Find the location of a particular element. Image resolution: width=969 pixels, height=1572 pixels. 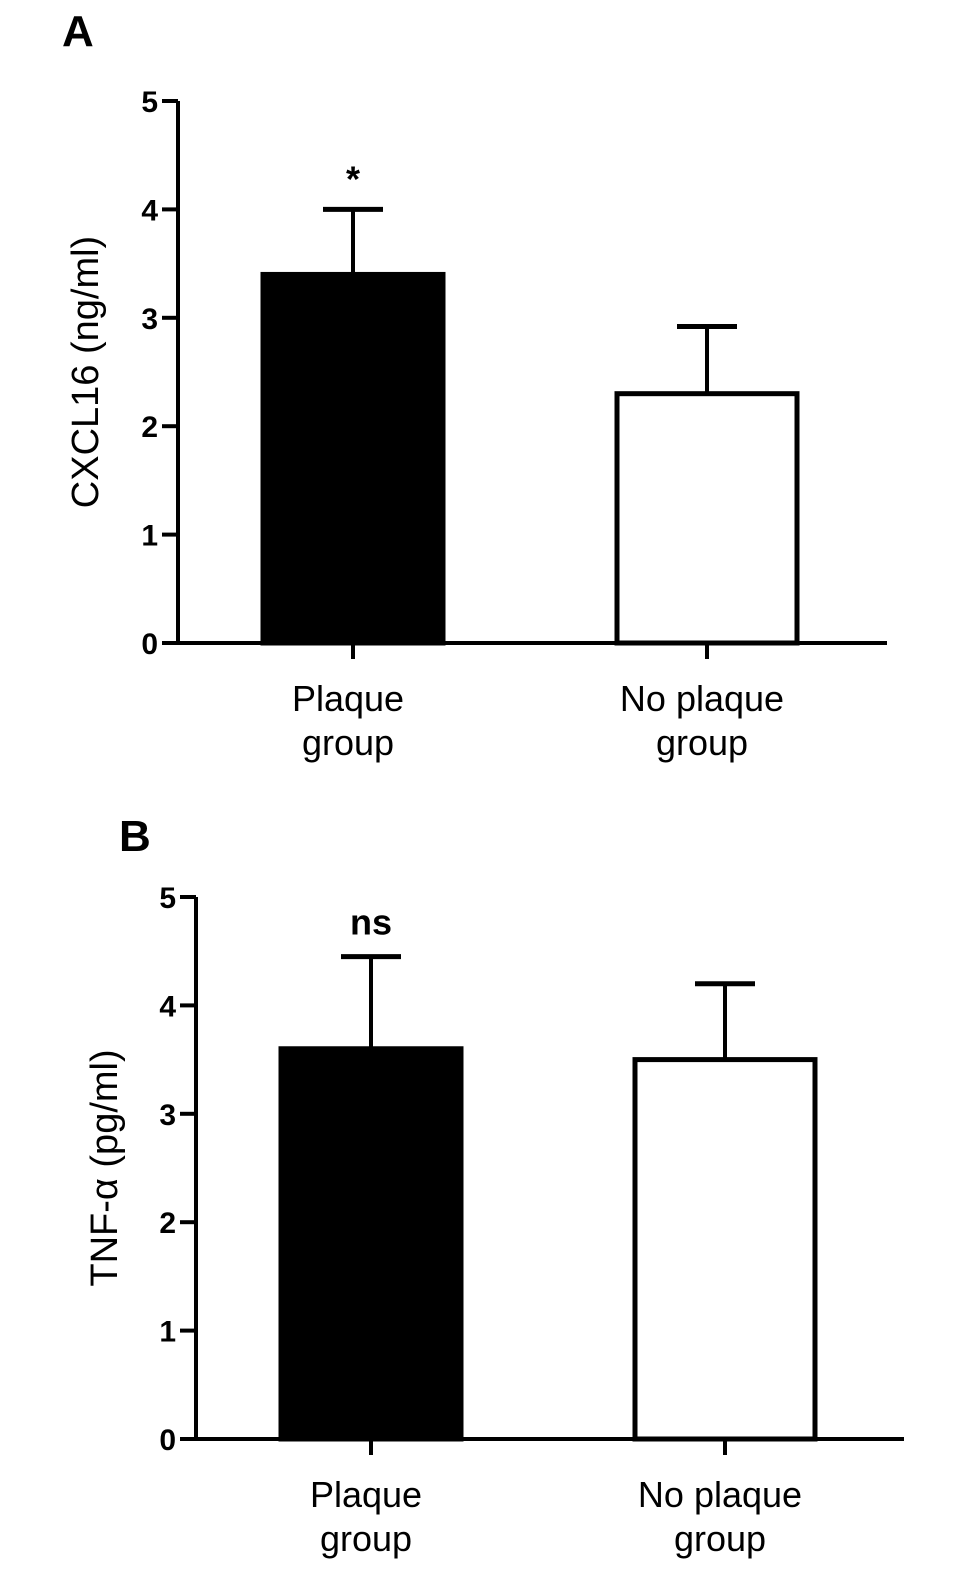

significance-label: ns is located at coordinates (371, 922).